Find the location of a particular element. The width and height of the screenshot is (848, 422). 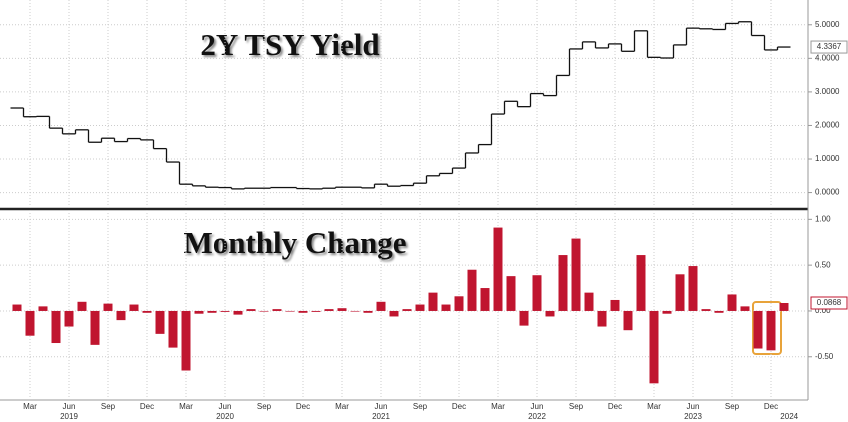

y-tick-label: 3.0000 is located at coordinates (827, 91).